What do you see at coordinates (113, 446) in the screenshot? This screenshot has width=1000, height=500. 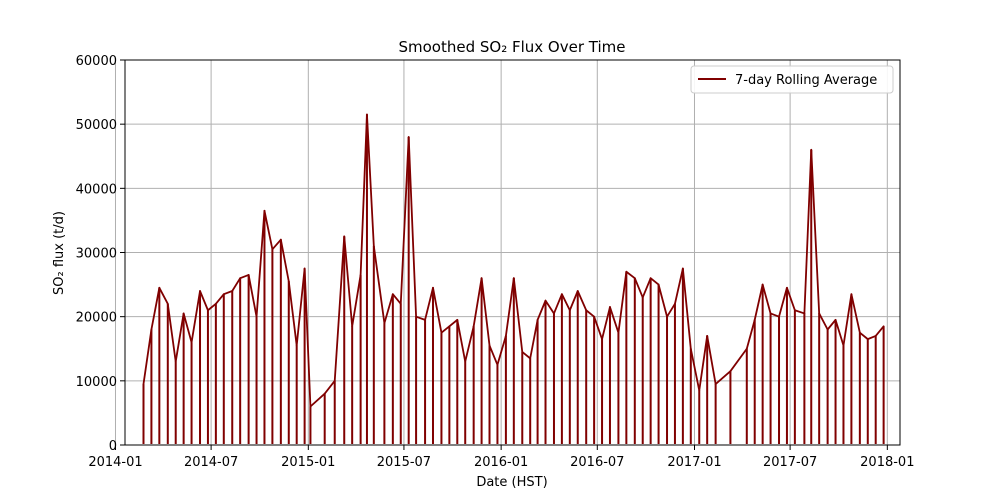 I see `y-tick-label: 0` at bounding box center [113, 446].